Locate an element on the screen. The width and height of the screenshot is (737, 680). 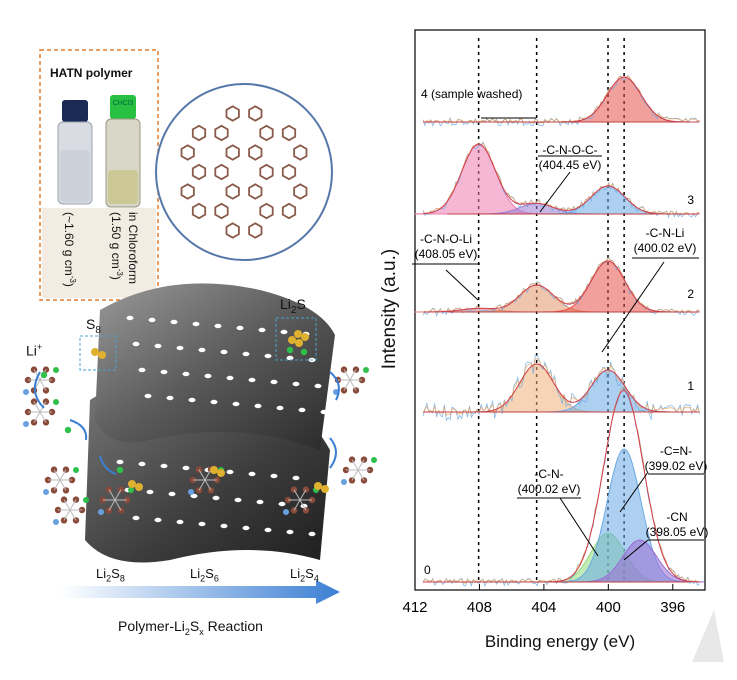
li2s-box is located at coordinates (296, 339).